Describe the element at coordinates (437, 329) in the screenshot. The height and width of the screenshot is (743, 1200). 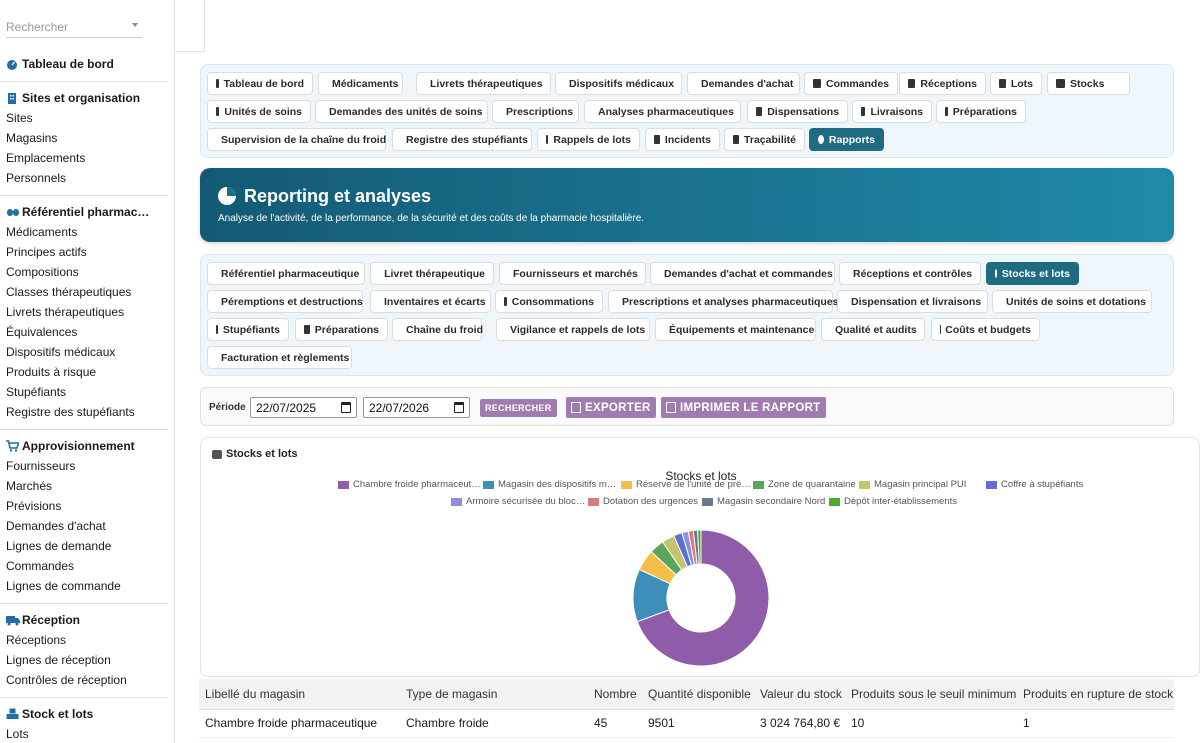
I see `tab-chaine-du-froid: Chaîne du froid` at that location.